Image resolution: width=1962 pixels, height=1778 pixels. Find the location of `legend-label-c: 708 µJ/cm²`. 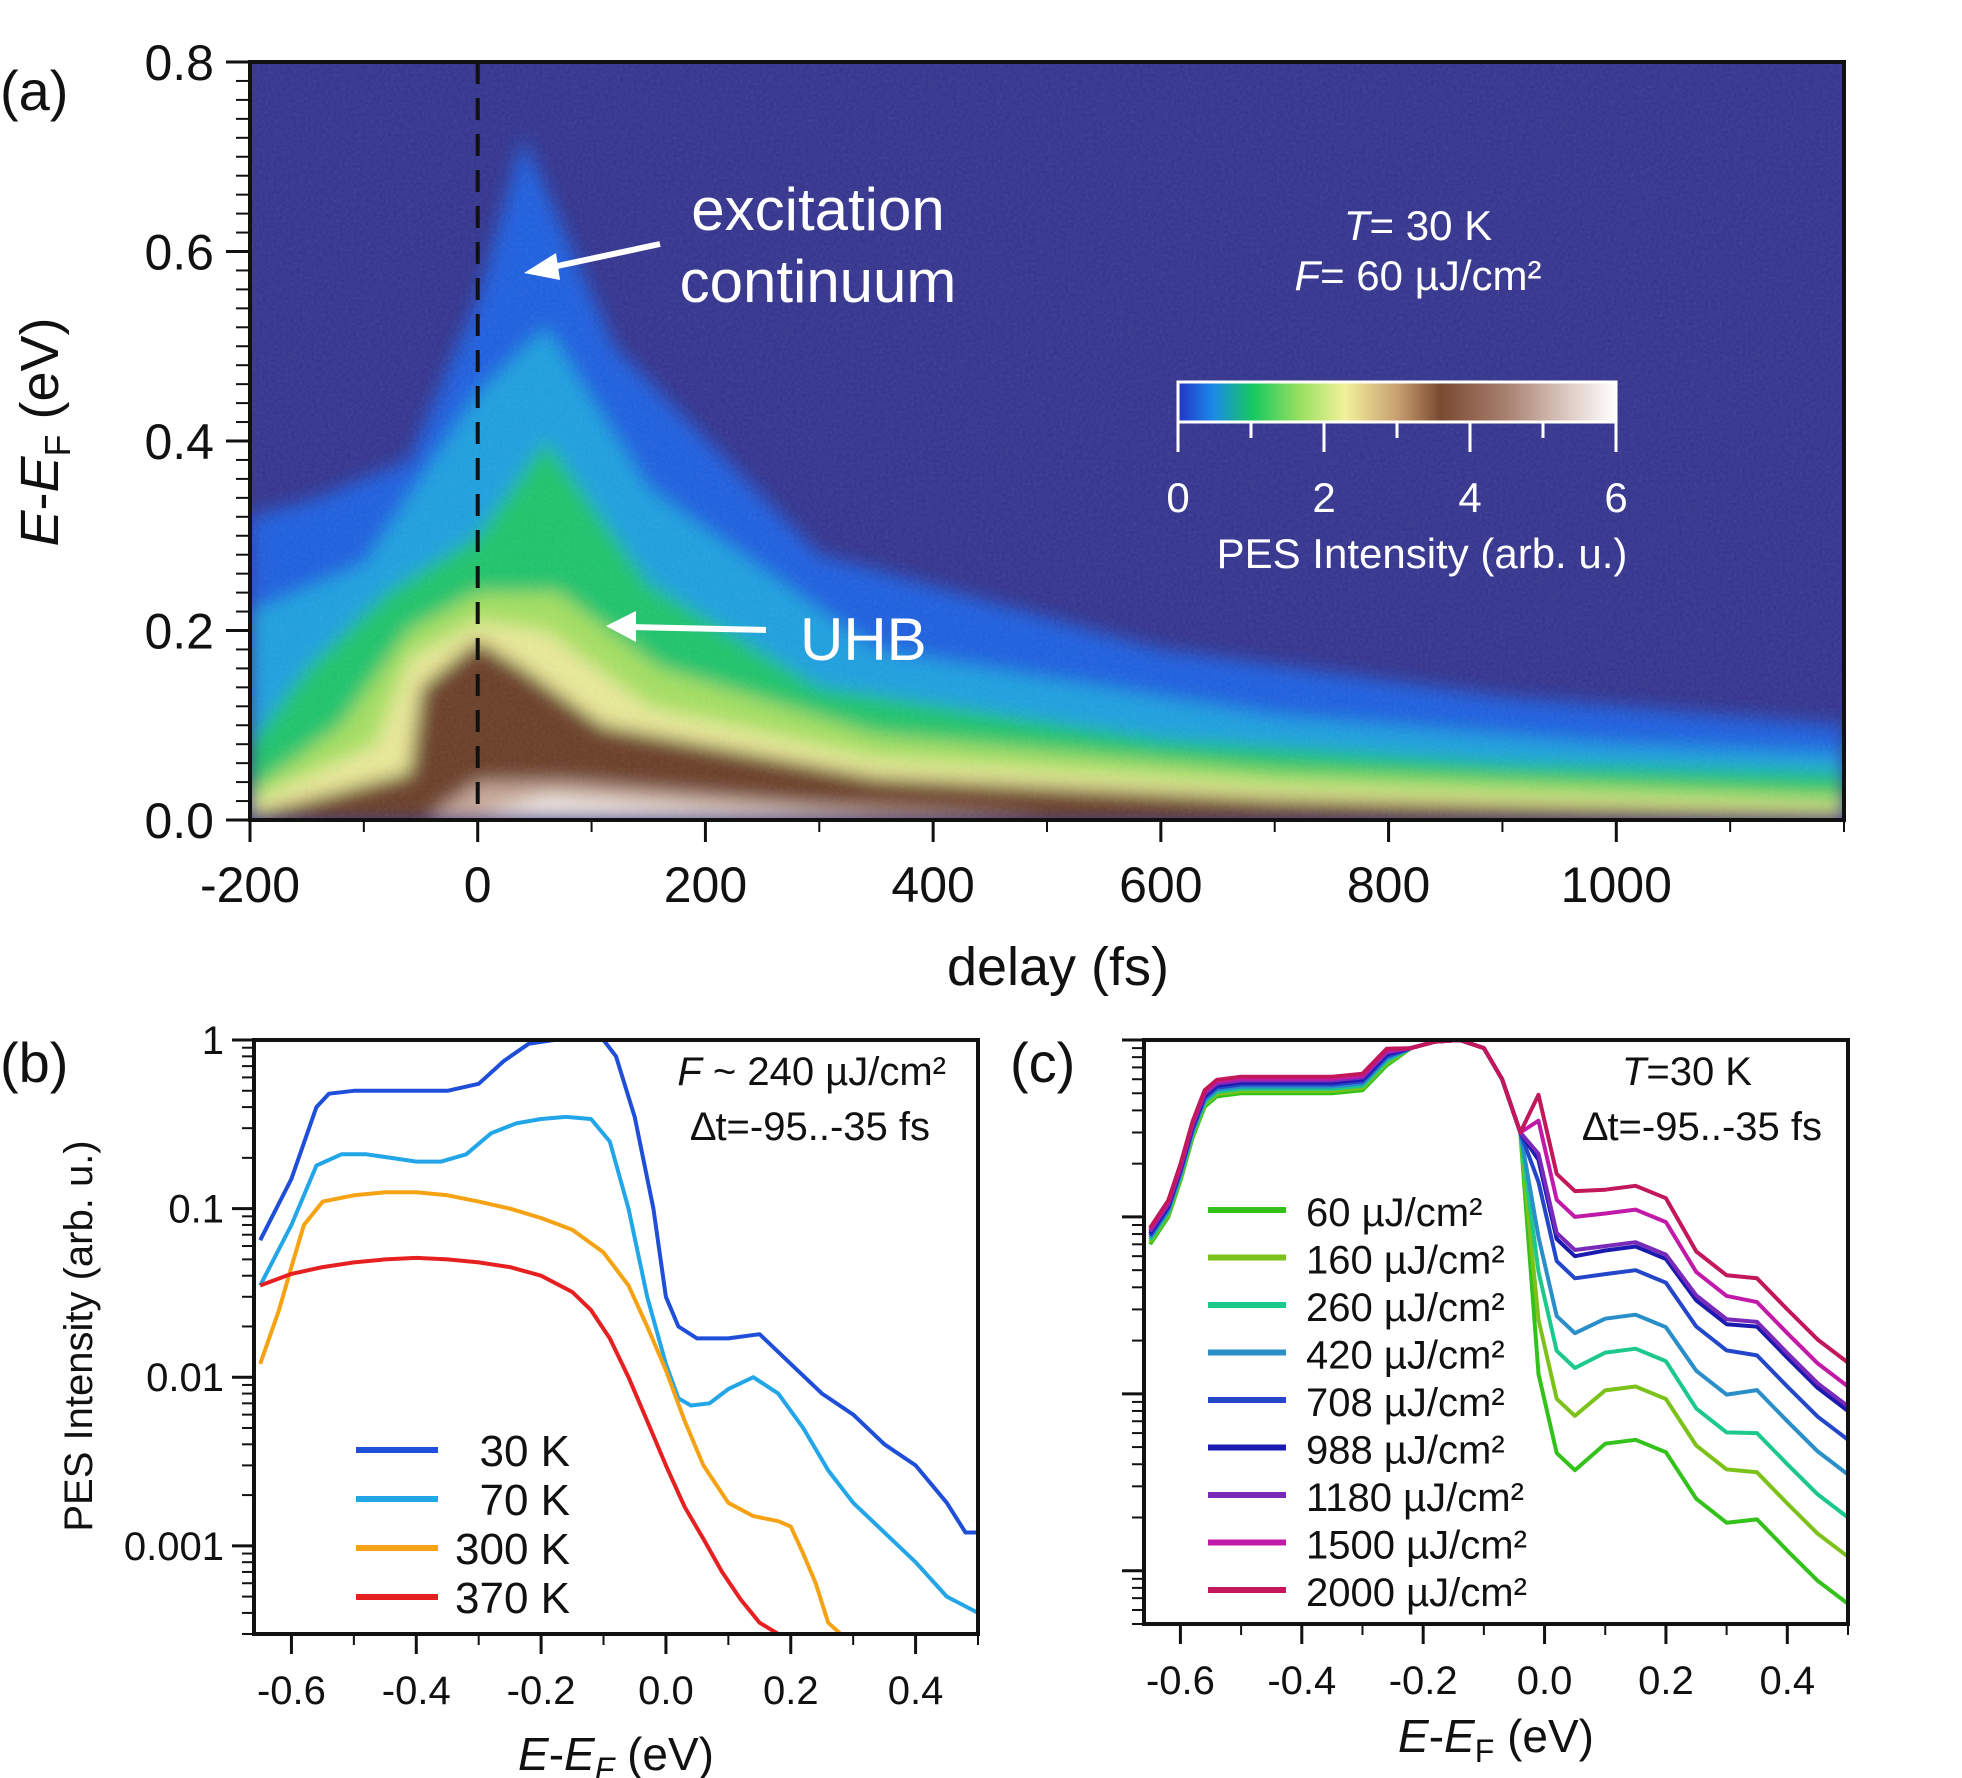

legend-label-c: 708 µJ/cm² is located at coordinates (1405, 1403).